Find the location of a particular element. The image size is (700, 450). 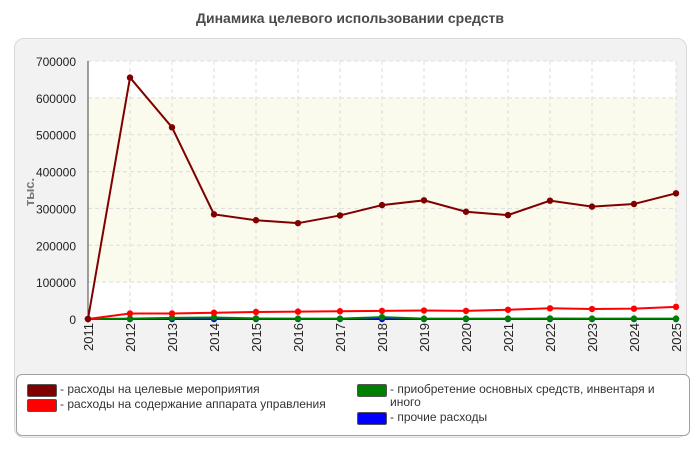

y-tick-label: 700000 is located at coordinates (56, 62).